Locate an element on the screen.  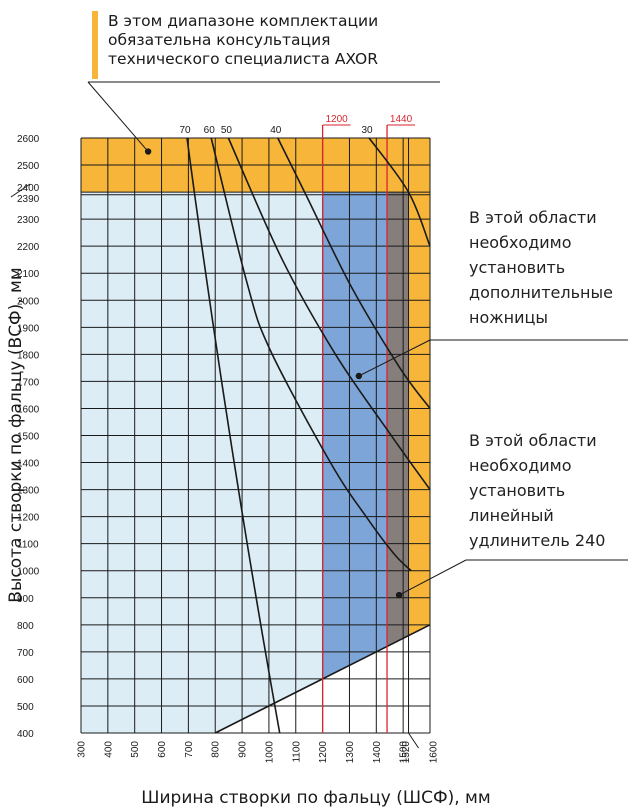
y-tick-label: 1500 is located at coordinates (28, 437).